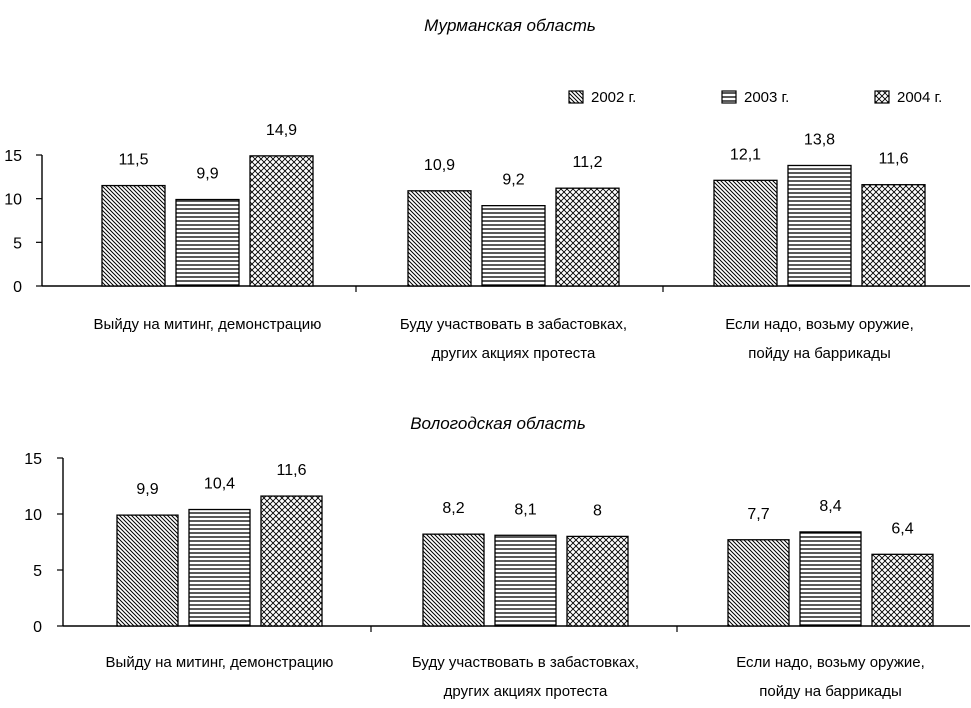  Describe the element at coordinates (588, 162) in the screenshot. I see `chart-0-data-label: 11,2` at that location.